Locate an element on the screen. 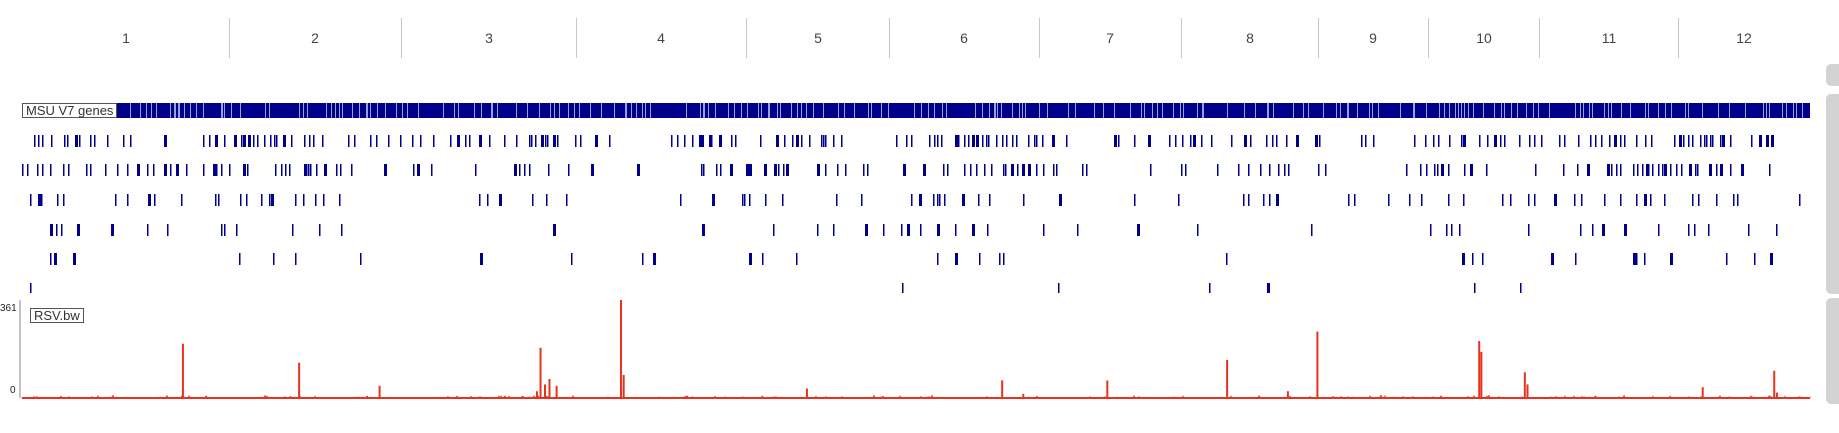 The width and height of the screenshot is (1839, 433). chromosome-label-10: 10 is located at coordinates (1484, 38).